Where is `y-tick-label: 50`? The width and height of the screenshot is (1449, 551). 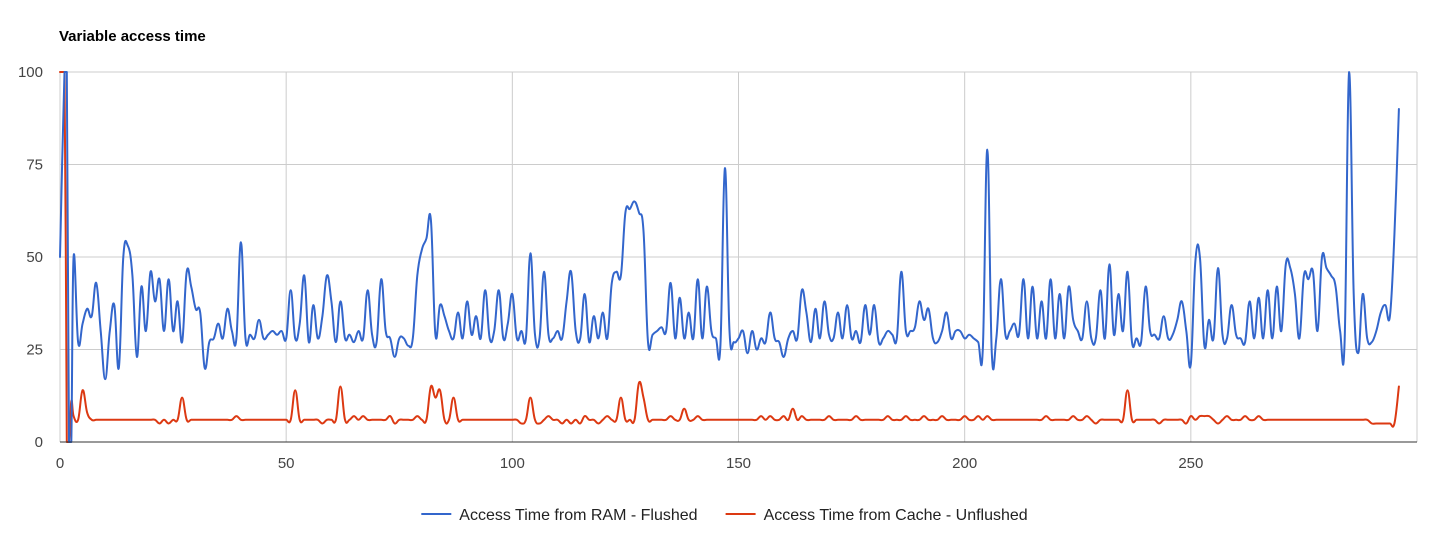 y-tick-label: 50 is located at coordinates (34, 257).